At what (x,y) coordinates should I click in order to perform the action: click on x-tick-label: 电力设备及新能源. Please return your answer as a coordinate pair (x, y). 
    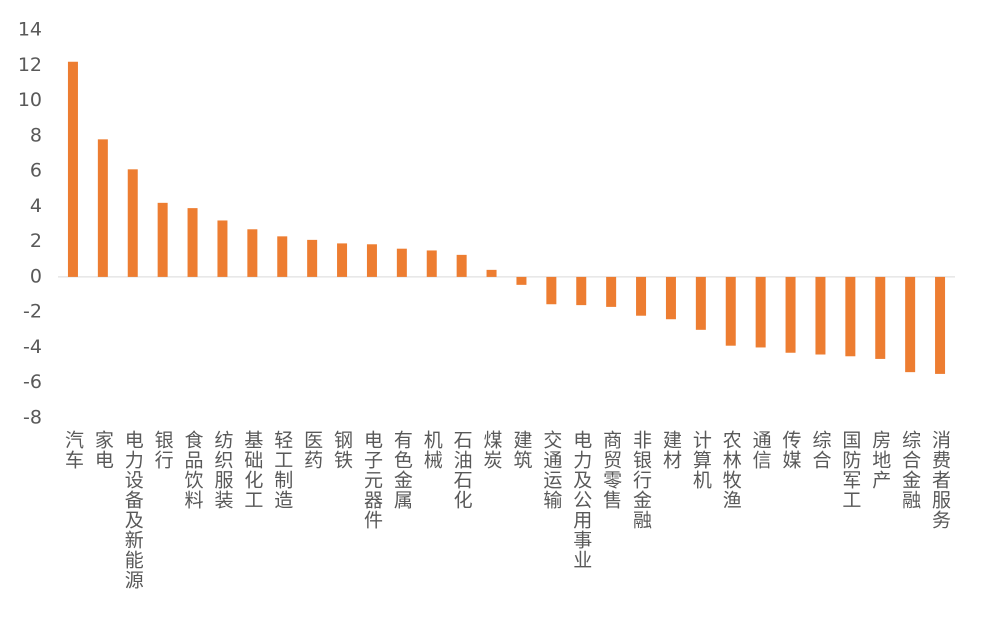
    Looking at the image, I should click on (133, 510).